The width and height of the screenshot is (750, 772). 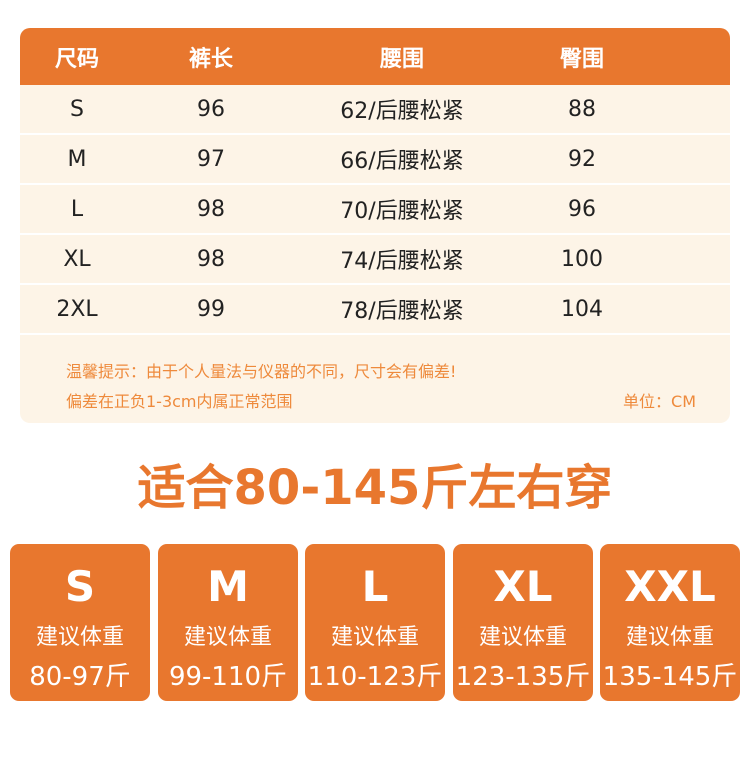 I want to click on header-length: 裤长, so click(x=211, y=59).